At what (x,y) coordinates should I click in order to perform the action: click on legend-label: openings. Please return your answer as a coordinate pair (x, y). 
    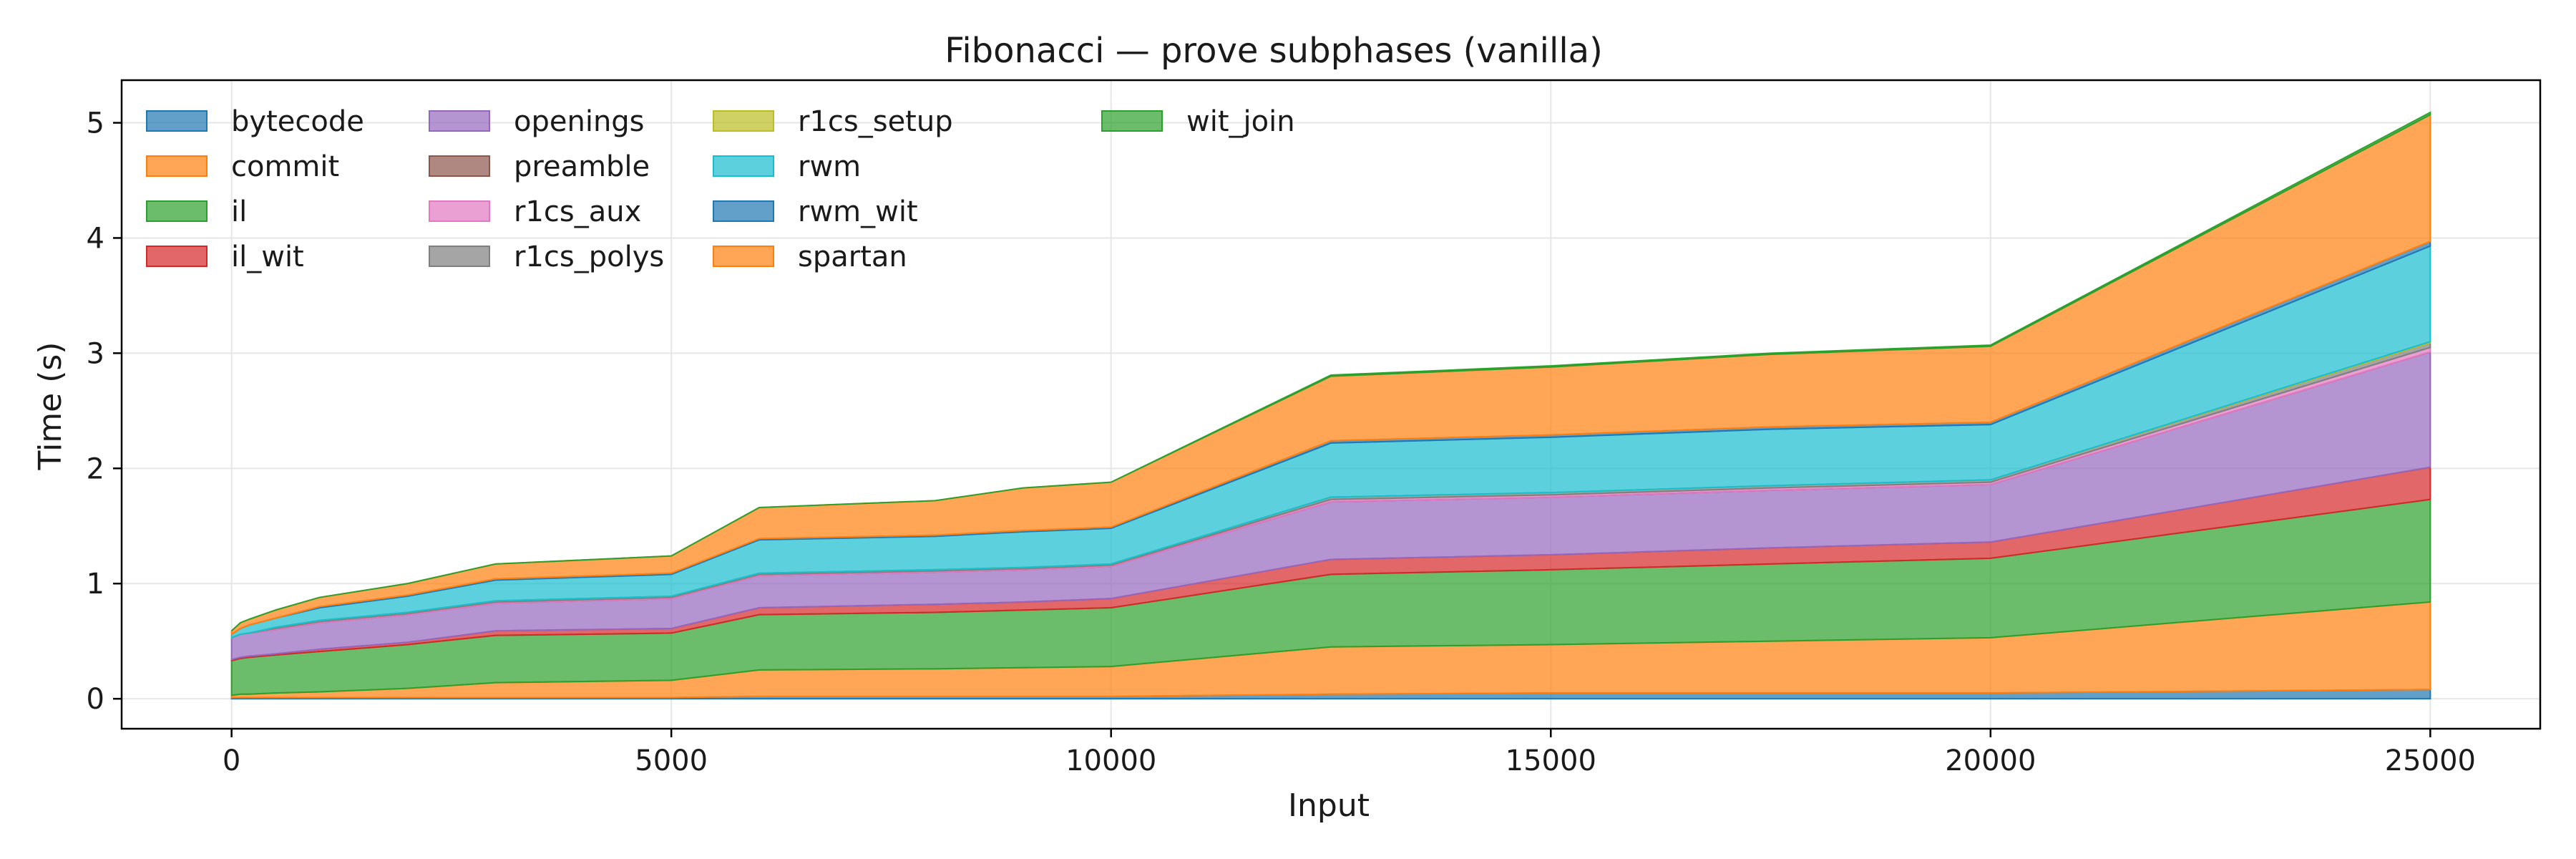
    Looking at the image, I should click on (579, 121).